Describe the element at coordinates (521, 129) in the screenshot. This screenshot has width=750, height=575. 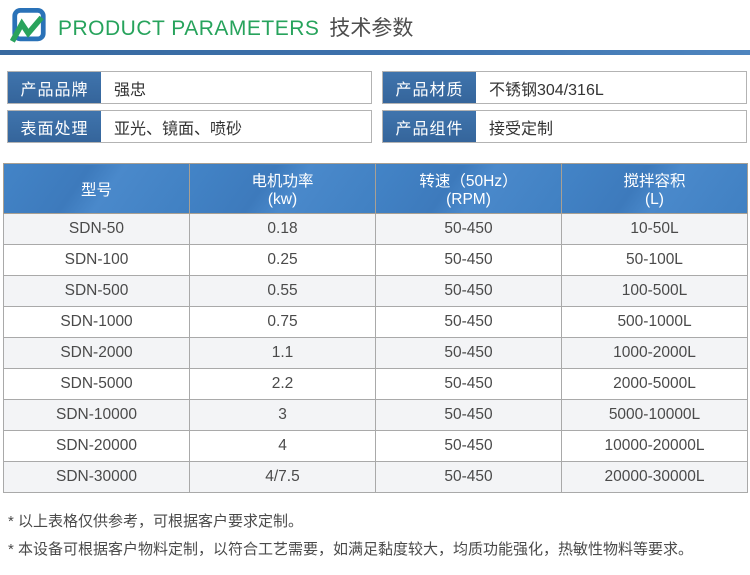
I see `field-value: 接受定制` at that location.